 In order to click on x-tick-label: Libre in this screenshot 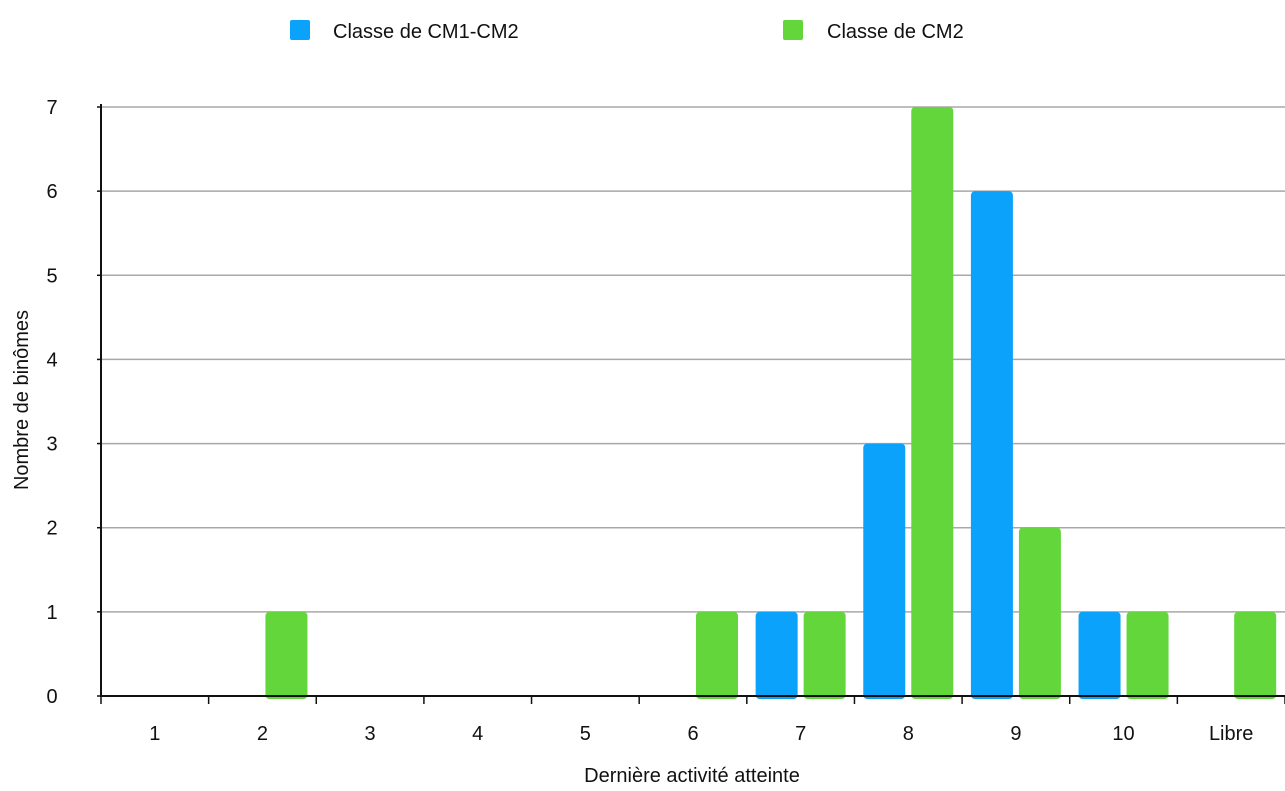, I will do `click(1231, 734)`.